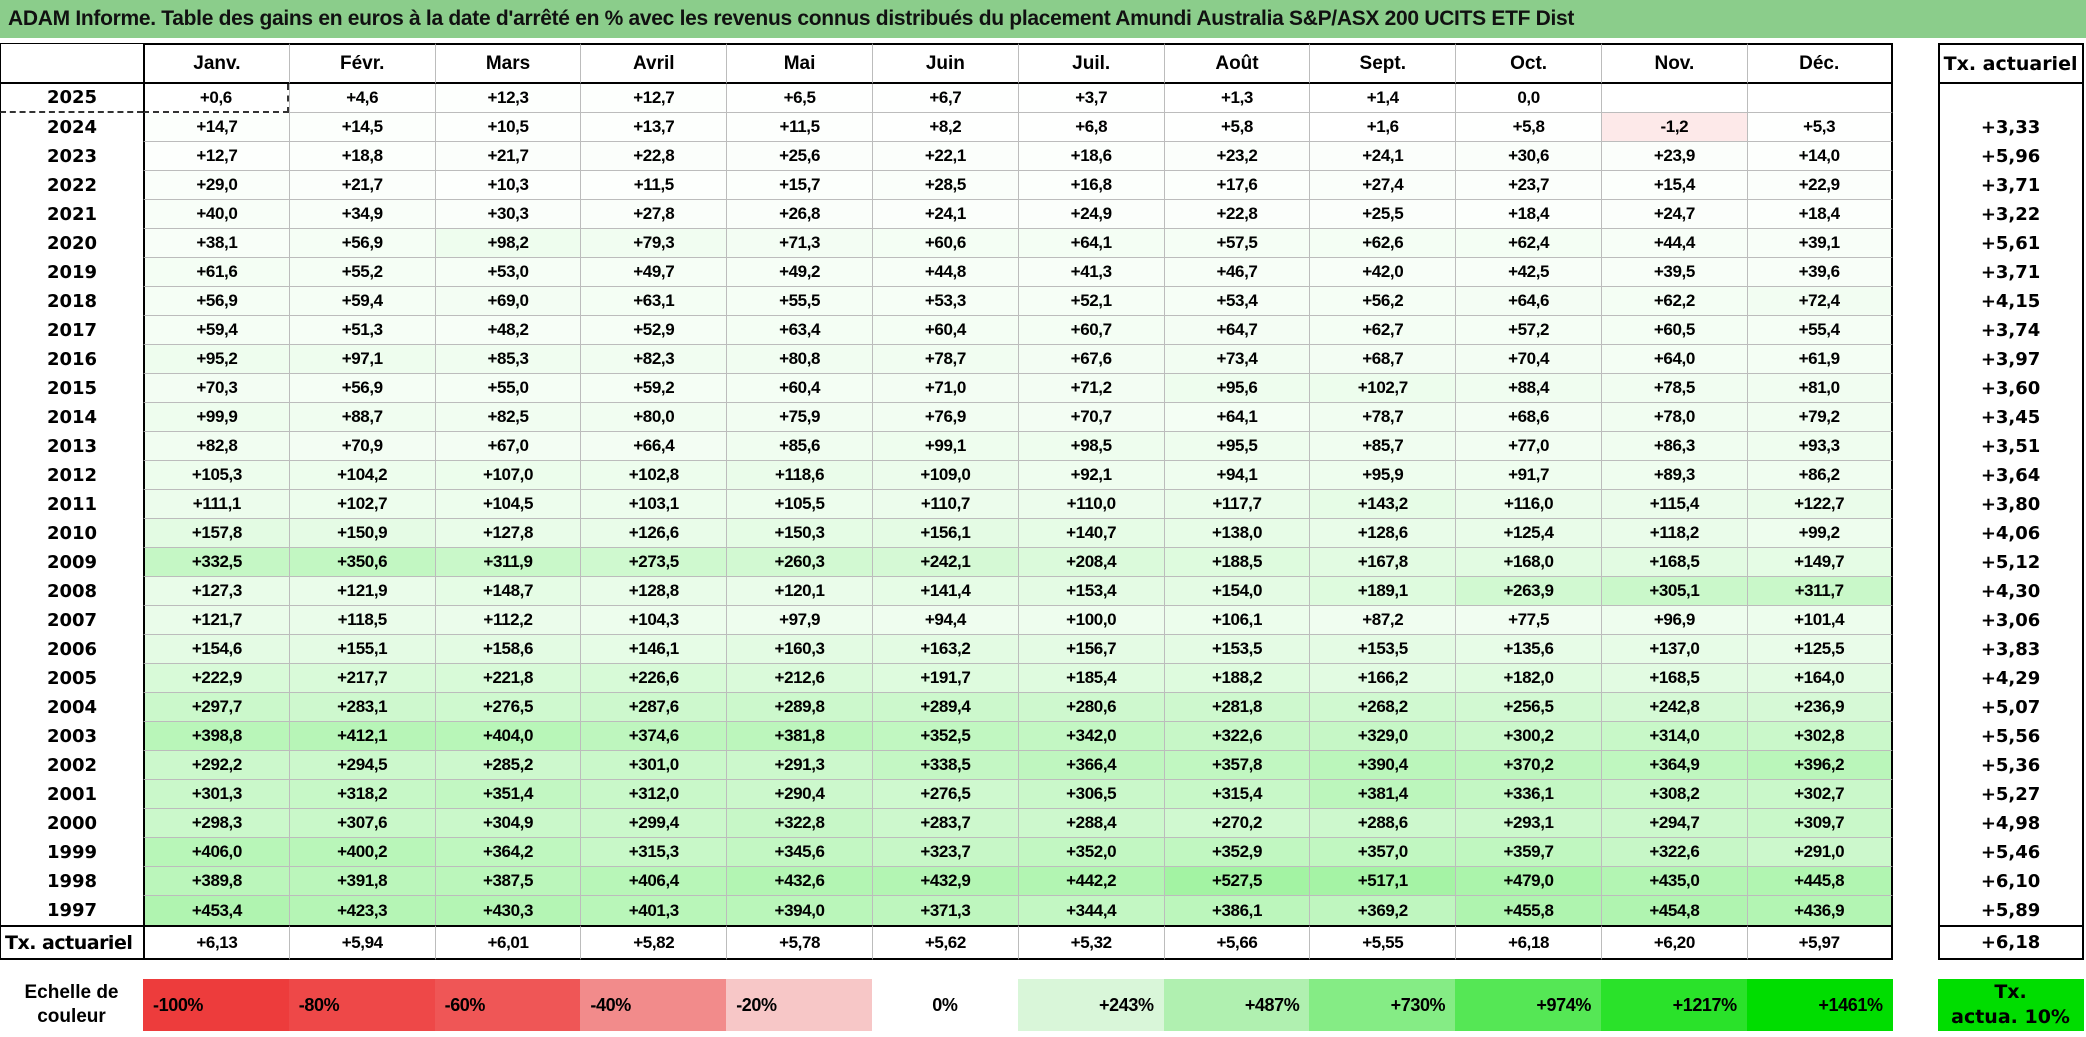 The width and height of the screenshot is (2086, 1037). Describe the element at coordinates (944, 736) in the screenshot. I see `gain-cell: +352,5` at that location.